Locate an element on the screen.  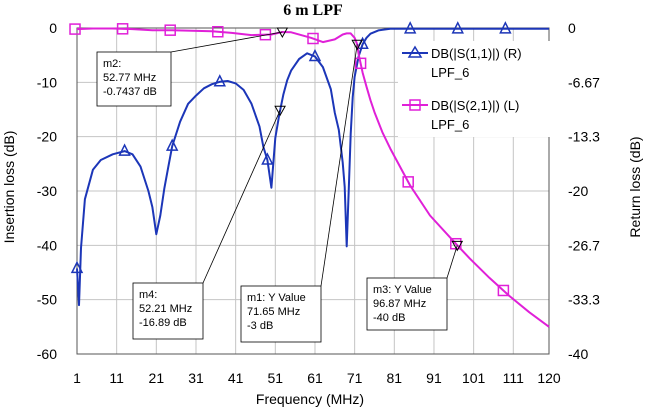
marker-m1: m1: Y Value 71.65 MHz -3 dB is located at coordinates (302, 191).